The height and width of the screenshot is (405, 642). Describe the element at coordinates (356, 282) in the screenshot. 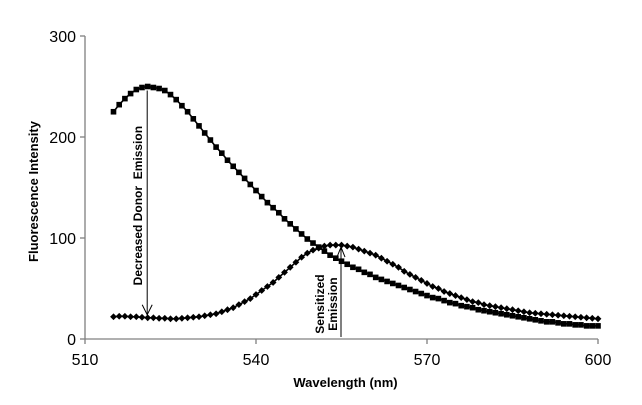

I see `series-line-acceptor` at that location.